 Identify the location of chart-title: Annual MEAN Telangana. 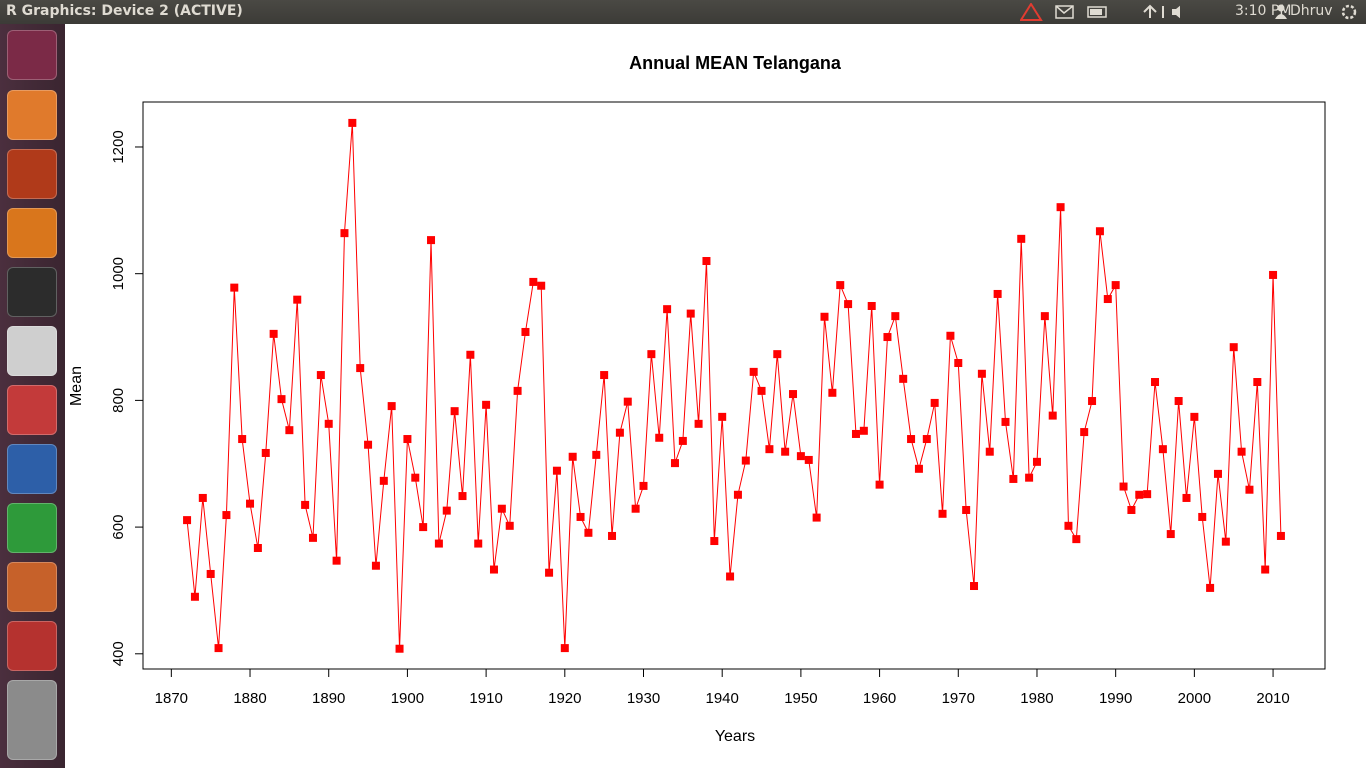
(735, 63).